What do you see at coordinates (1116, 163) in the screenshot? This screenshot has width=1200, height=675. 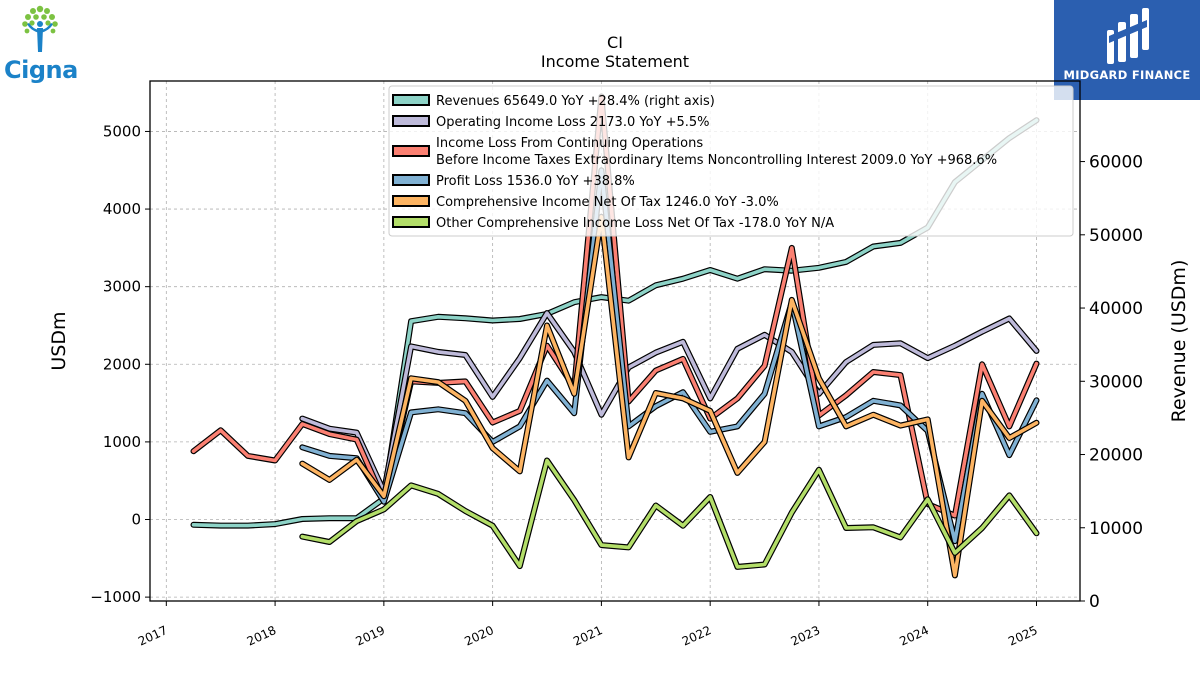 I see `y2-tick-label: 60000` at bounding box center [1116, 163].